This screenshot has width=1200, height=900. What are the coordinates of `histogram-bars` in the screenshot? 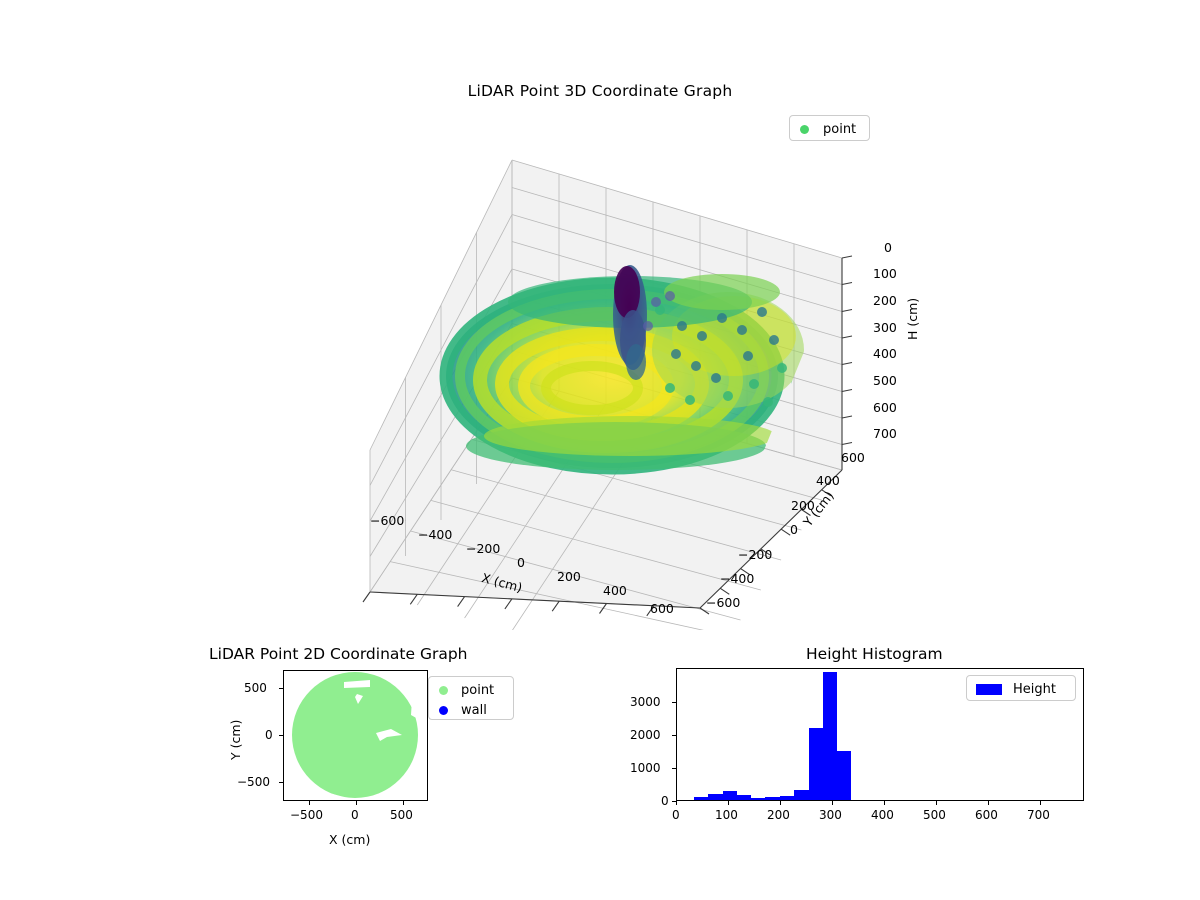 It's located at (880, 734).